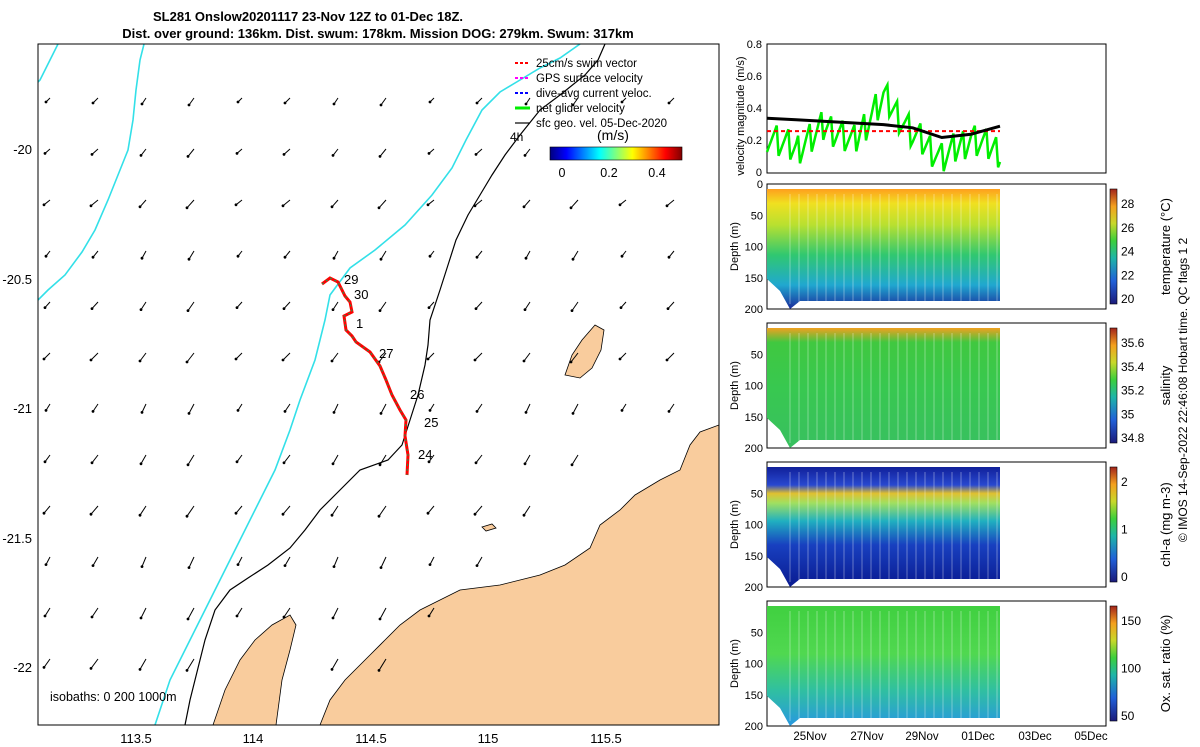 The height and width of the screenshot is (747, 1200). I want to click on map-y-axis: -20 -20.5 -21 -21.5 -22, so click(17, 408).